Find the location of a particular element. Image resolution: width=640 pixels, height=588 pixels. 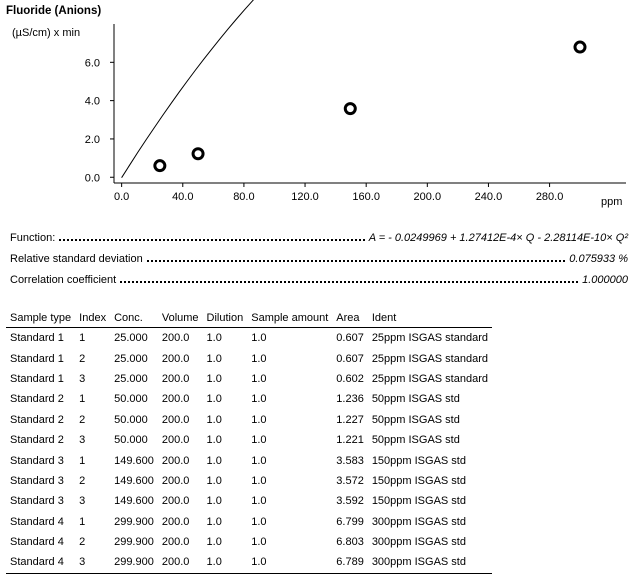

cell-area: 3.572 is located at coordinates (350, 480).